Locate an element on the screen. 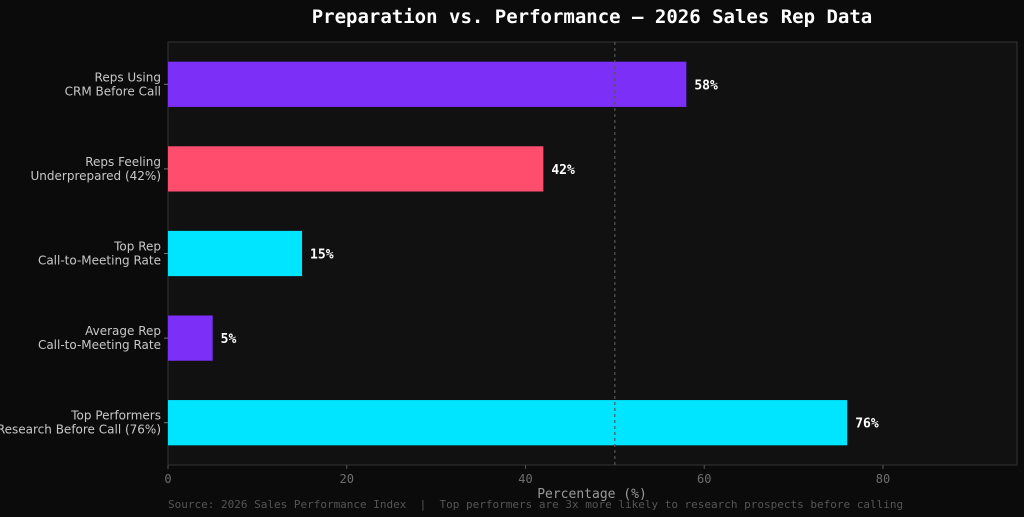  y-tick-label-line: Average Rep is located at coordinates (123, 331).